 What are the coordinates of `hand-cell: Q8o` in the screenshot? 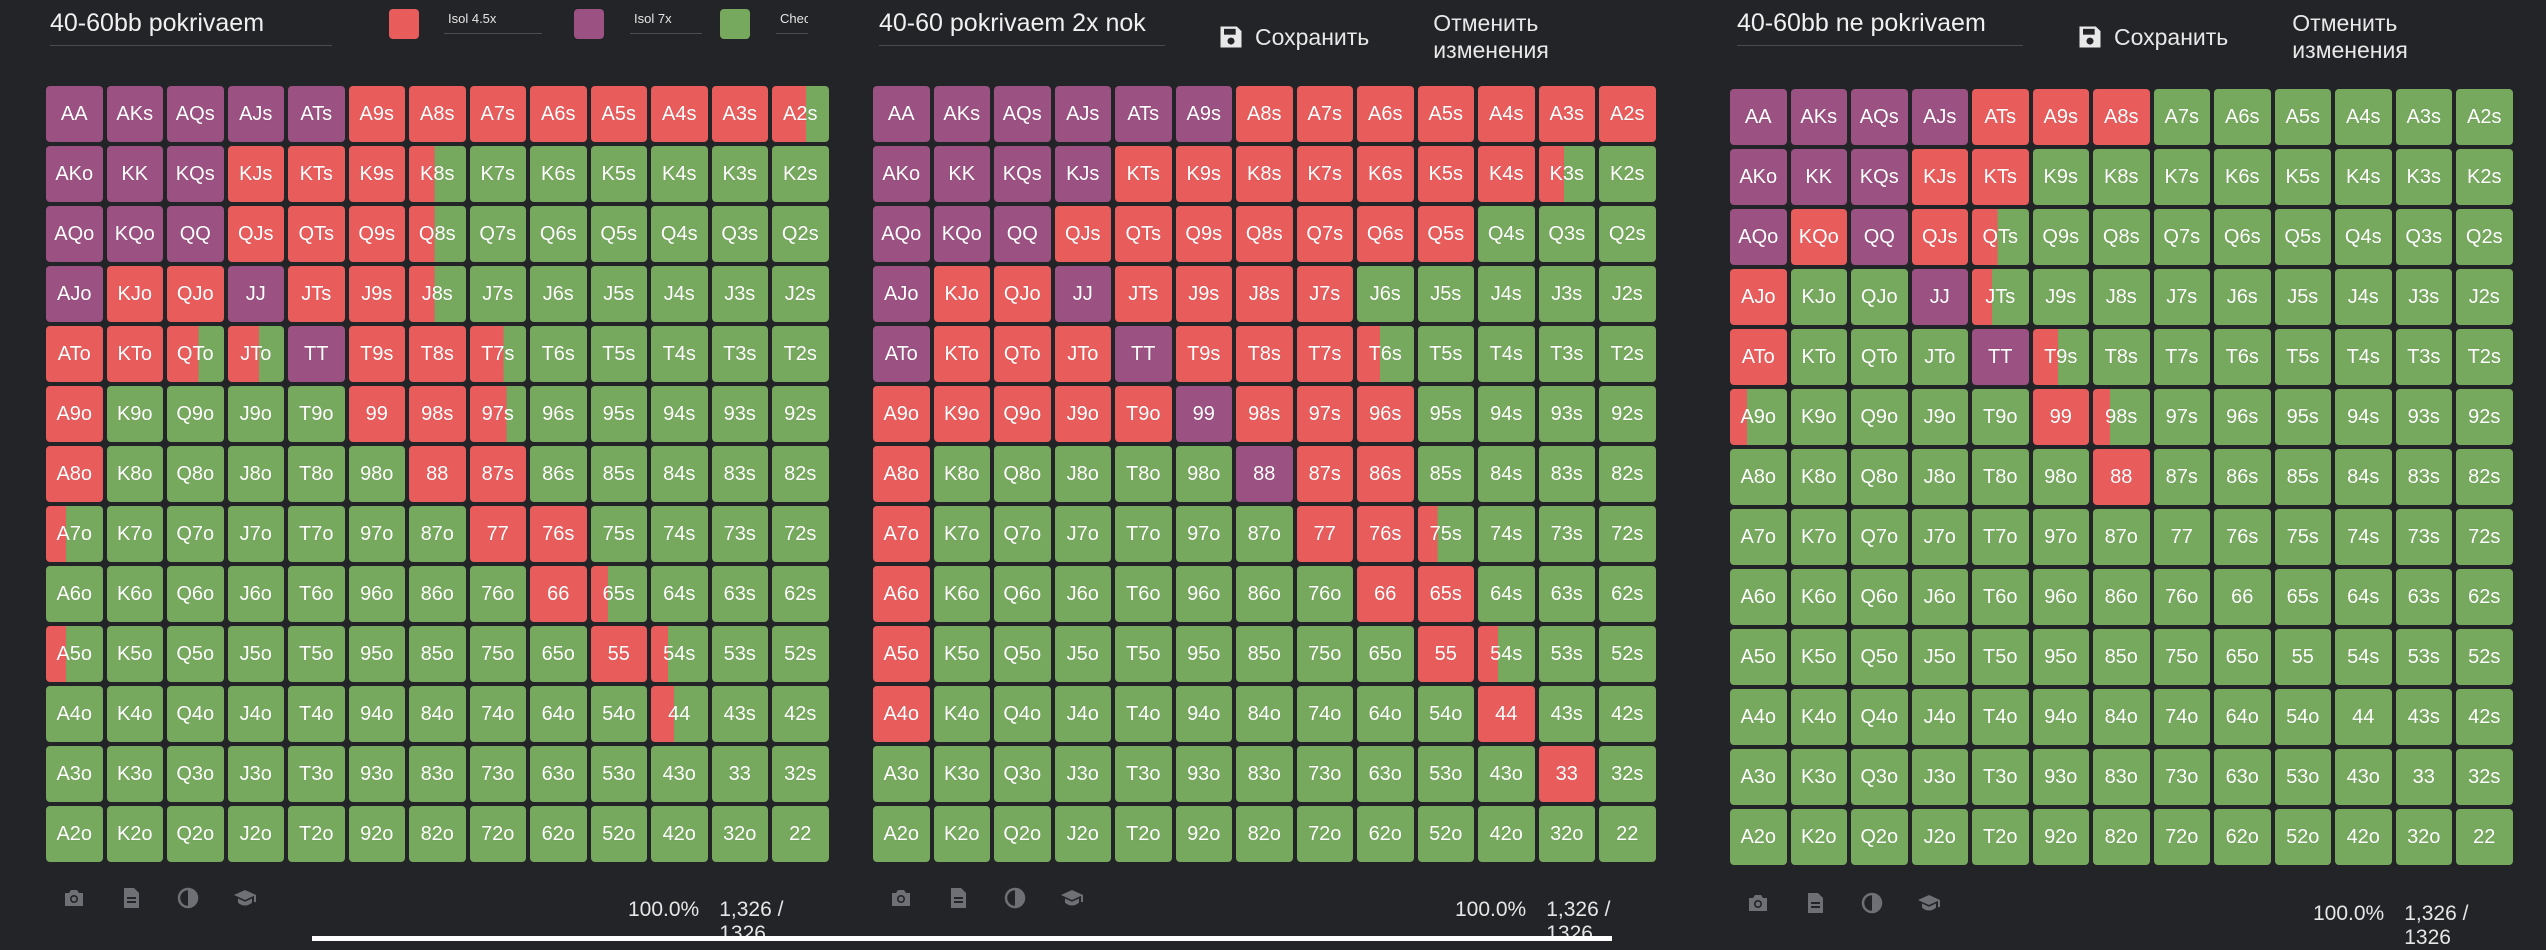 It's located at (195, 474).